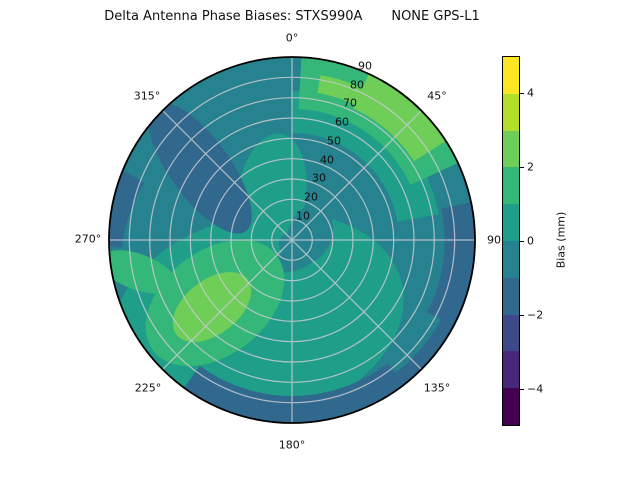 Image resolution: width=640 pixels, height=480 pixels. What do you see at coordinates (290, 244) in the screenshot?
I see `contour-teal-center-dot` at bounding box center [290, 244].